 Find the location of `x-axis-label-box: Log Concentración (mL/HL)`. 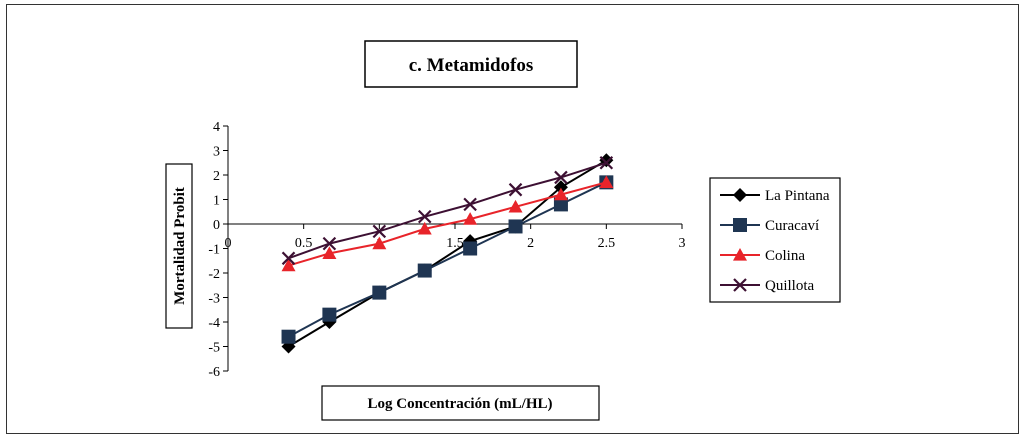

x-axis-label-box: Log Concentración (mL/HL) is located at coordinates (460, 403).